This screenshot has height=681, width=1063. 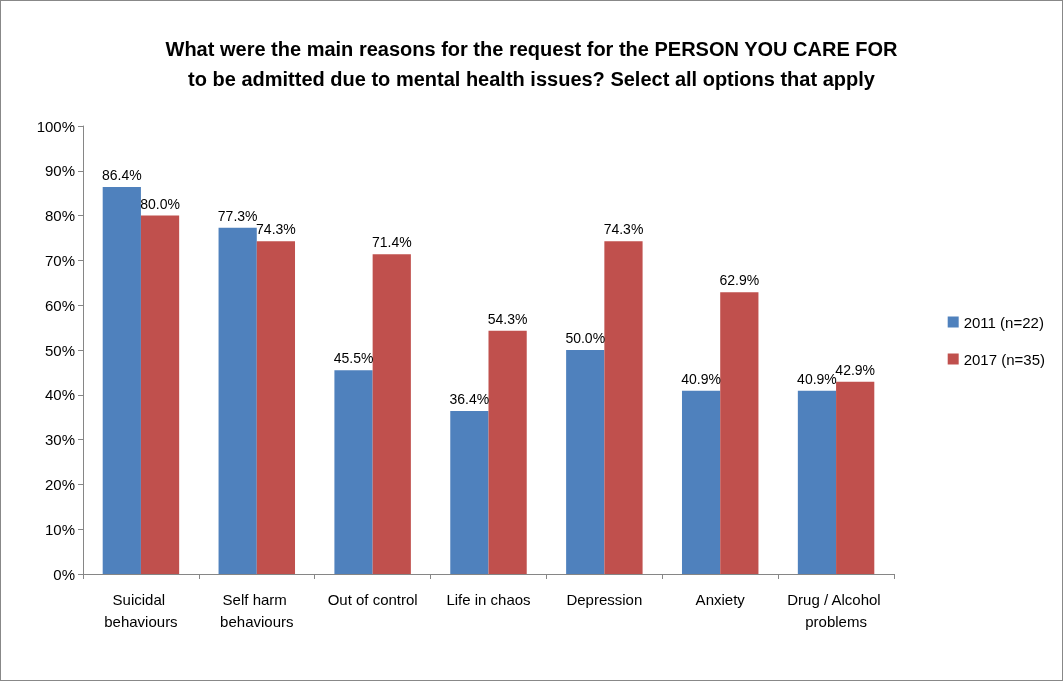 I want to click on data-label: 54.3%, so click(x=507, y=318).